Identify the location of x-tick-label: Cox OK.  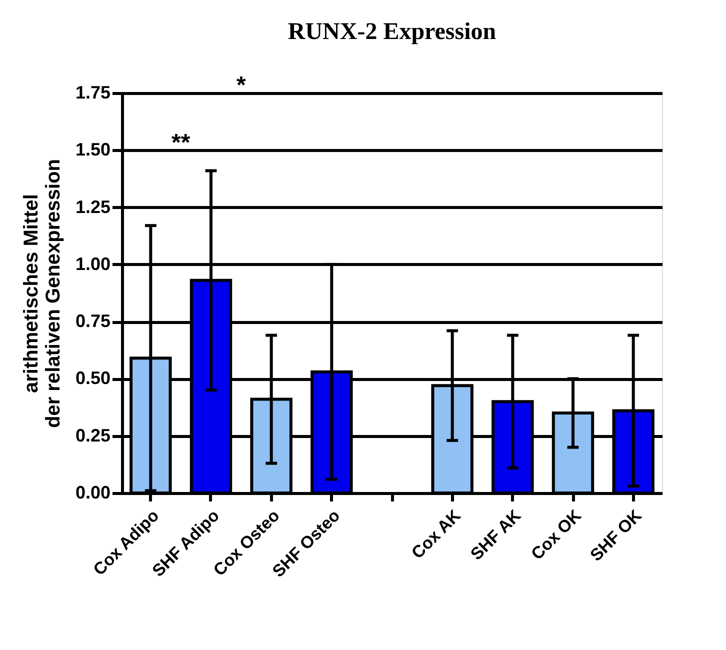
(557, 535).